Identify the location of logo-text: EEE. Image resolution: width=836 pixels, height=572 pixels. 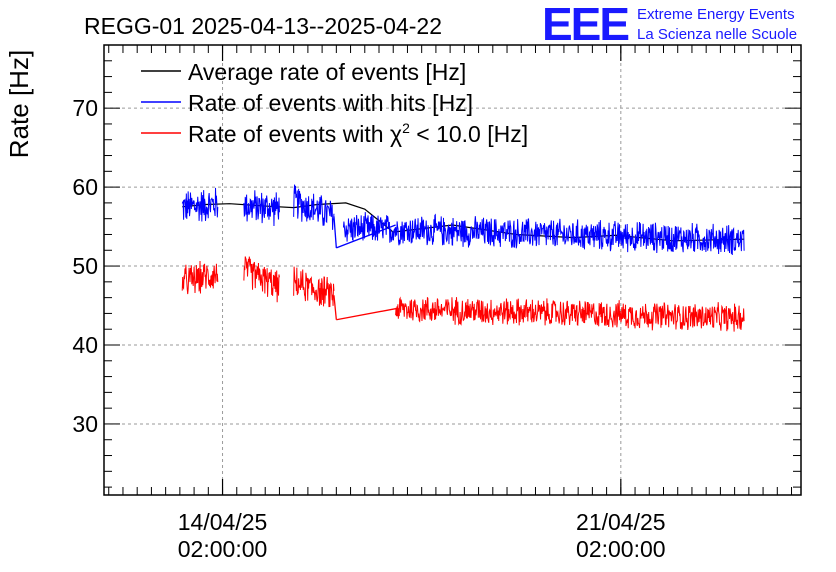
(585, 25).